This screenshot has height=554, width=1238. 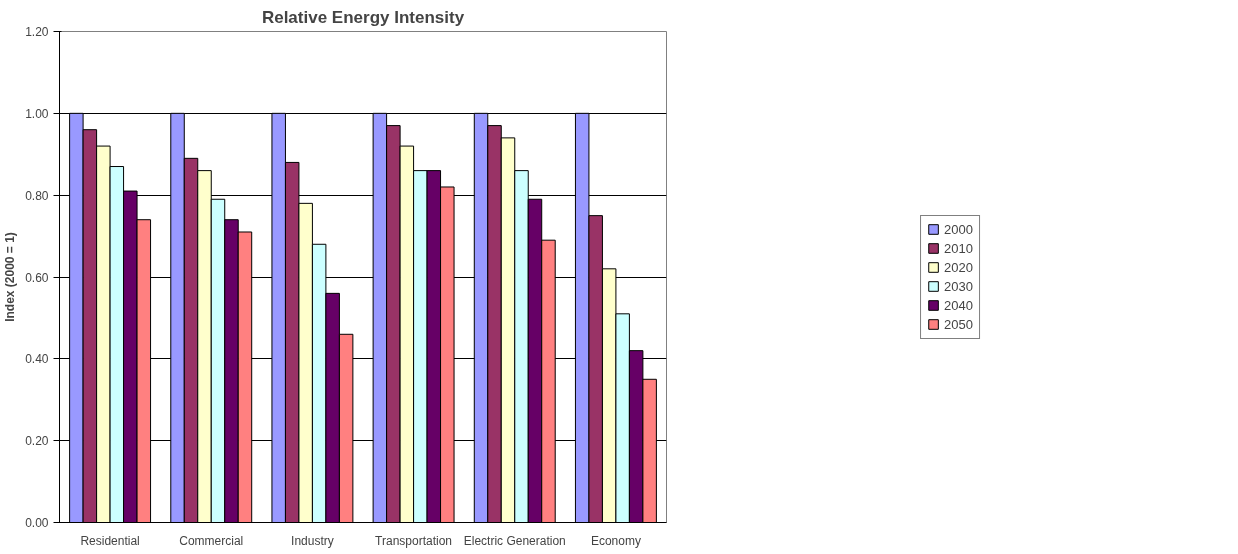 What do you see at coordinates (958, 305) in the screenshot?
I see `legend-label: 2040` at bounding box center [958, 305].